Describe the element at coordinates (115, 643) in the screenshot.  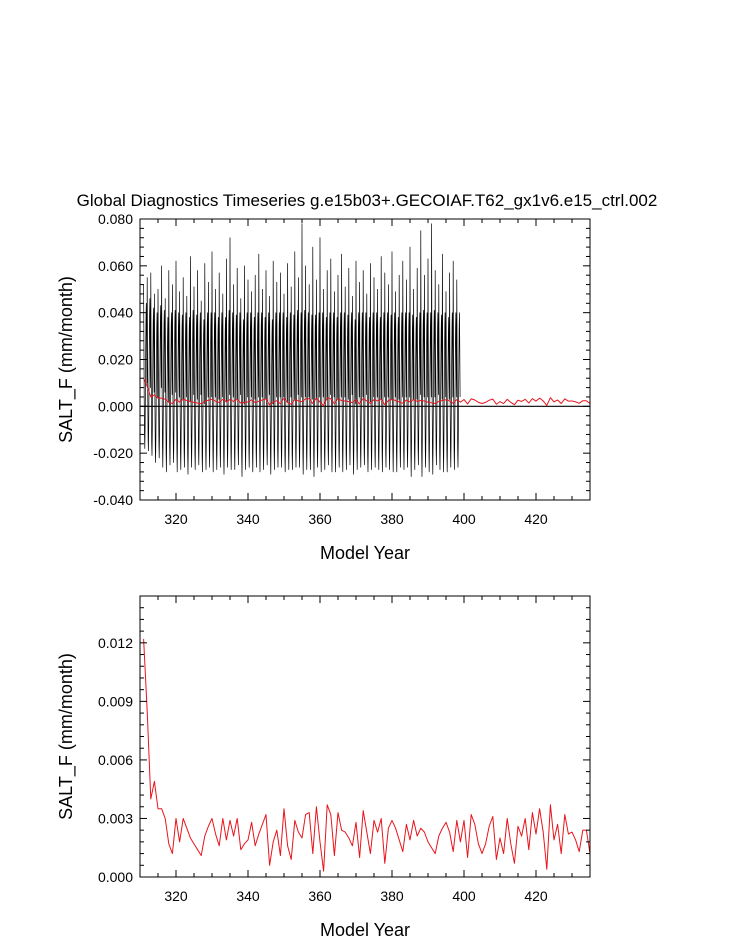
I see `y-tick-label: 0.012` at that location.